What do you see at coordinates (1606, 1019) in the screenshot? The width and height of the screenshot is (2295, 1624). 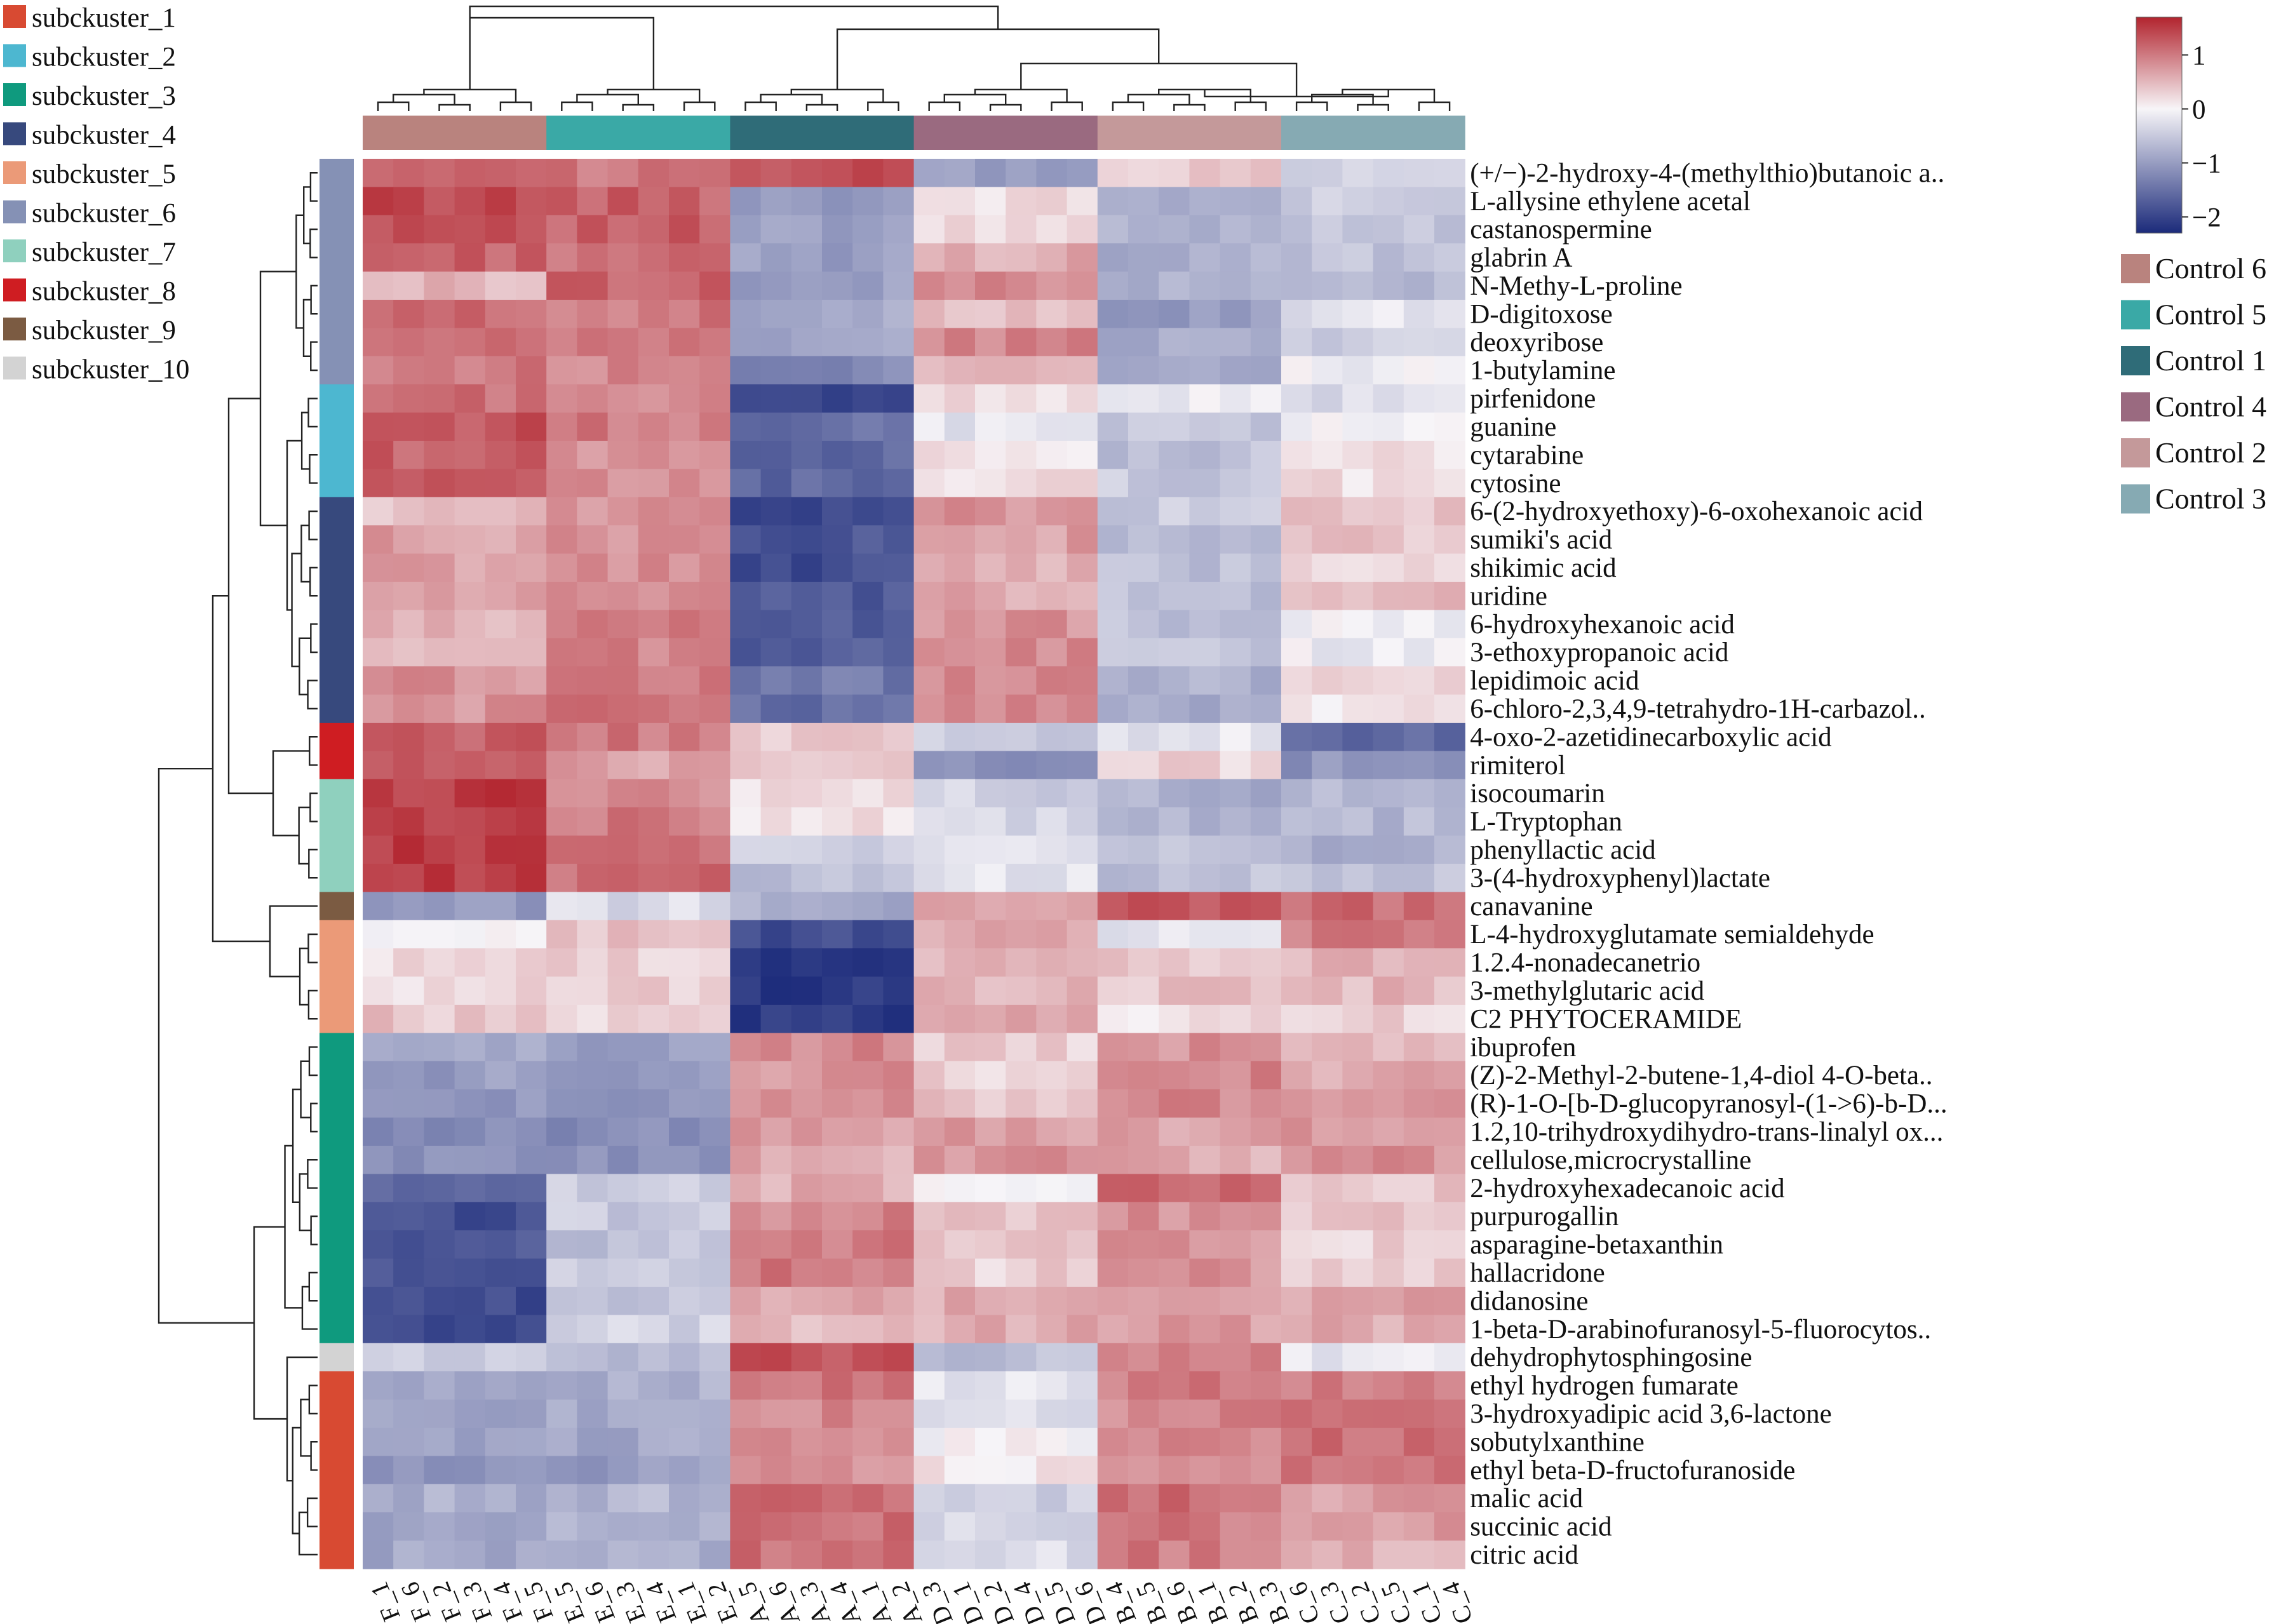 I see `row-label: C2 PHYTOCERAMIDE` at bounding box center [1606, 1019].